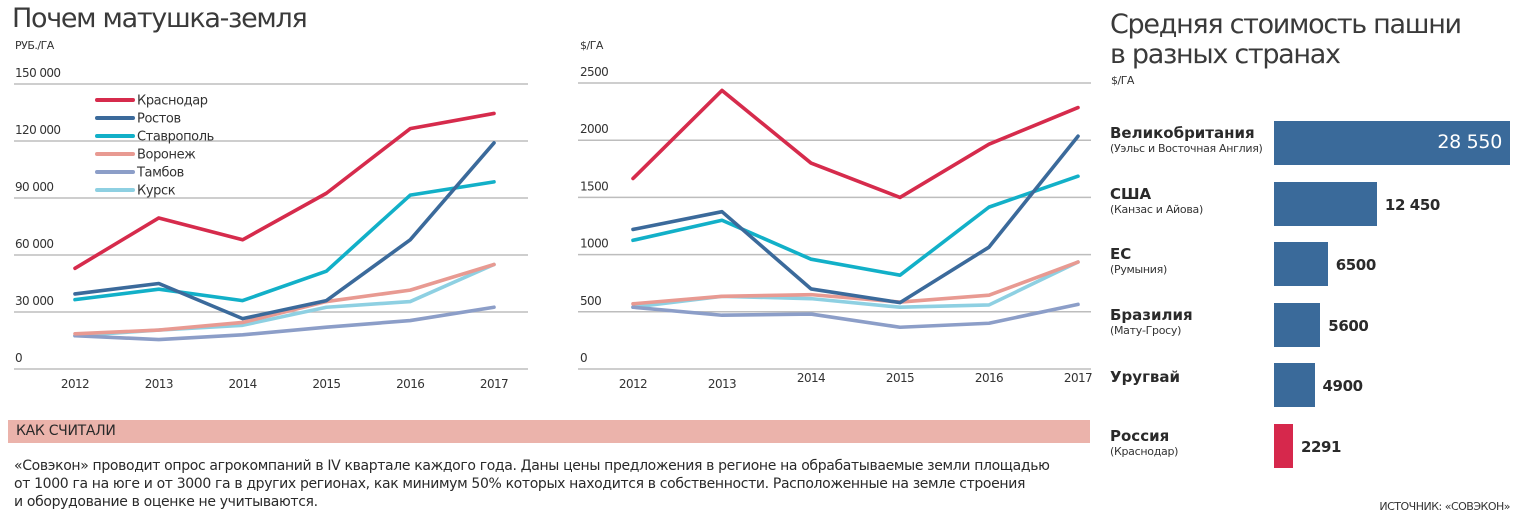 This screenshot has height=522, width=1520. I want to click on bar-chart-title-line-2: в разных странах, so click(1225, 54).